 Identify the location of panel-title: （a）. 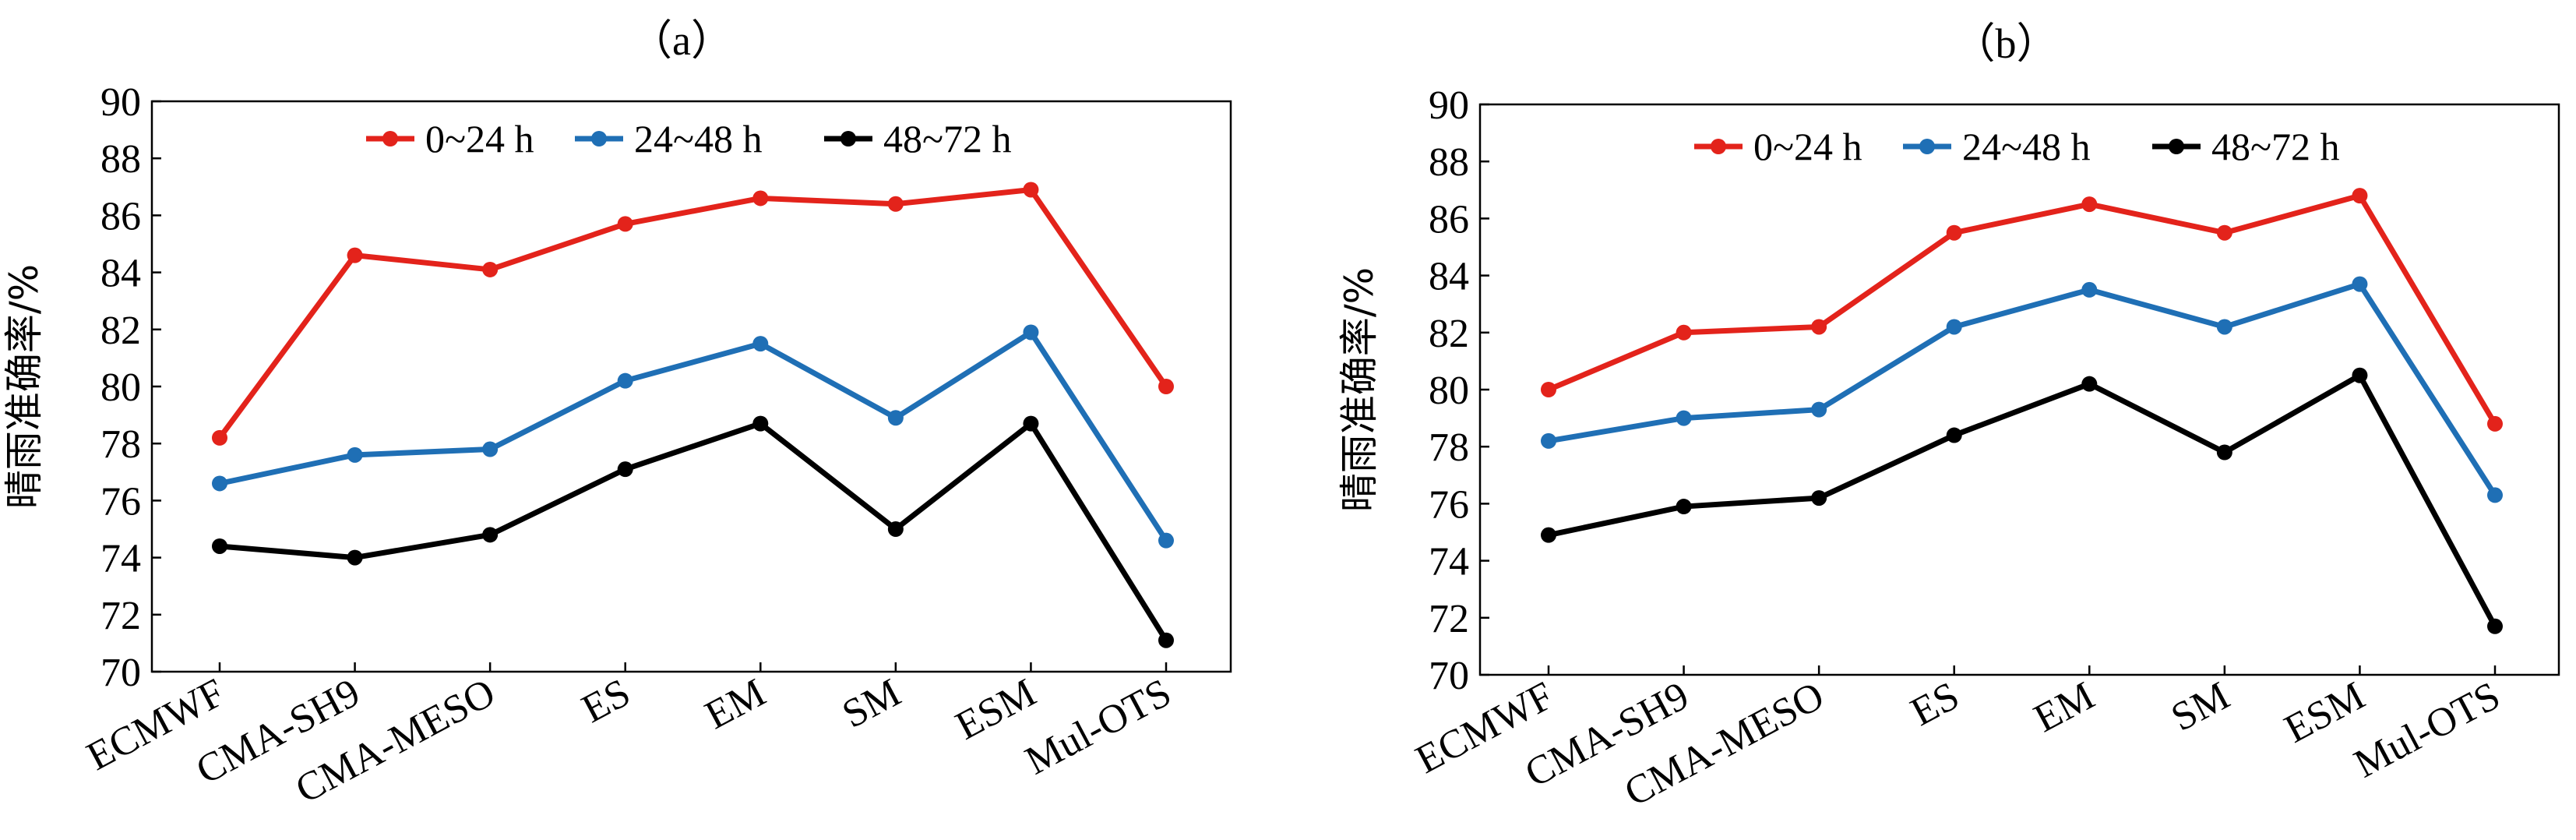
(681, 40).